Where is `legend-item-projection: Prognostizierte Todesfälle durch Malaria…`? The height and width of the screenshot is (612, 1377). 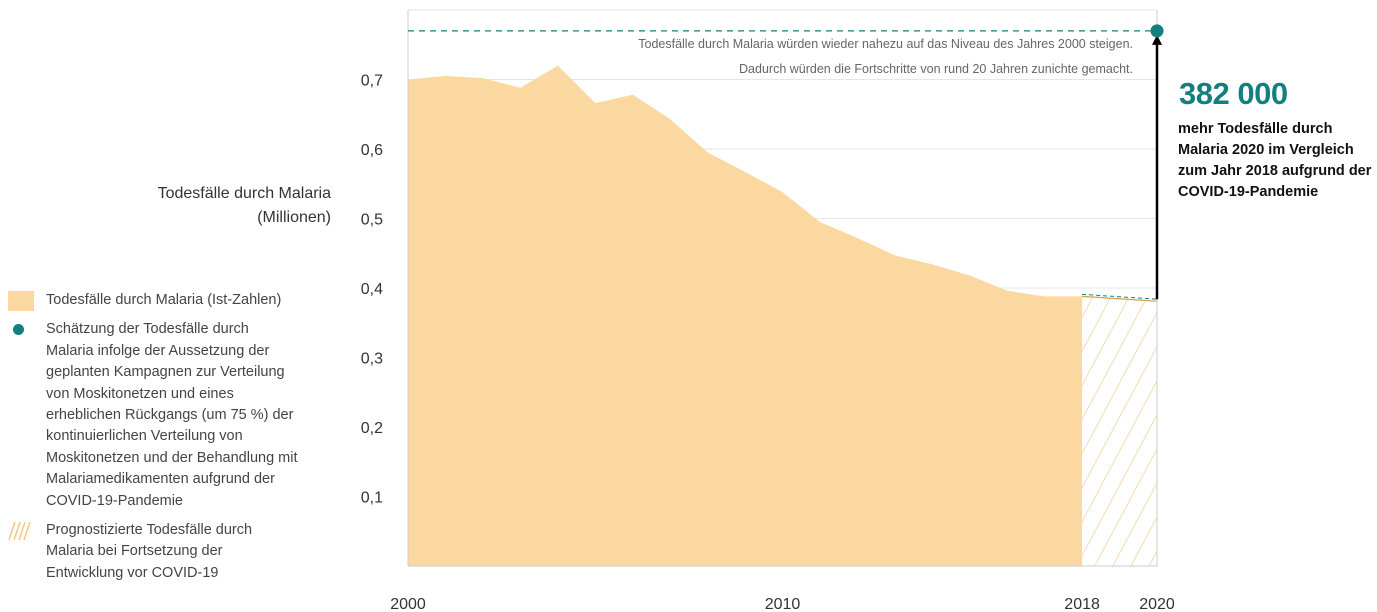
legend-item-projection: Prognostizierte Todesfälle durch Malaria… is located at coordinates (153, 552).